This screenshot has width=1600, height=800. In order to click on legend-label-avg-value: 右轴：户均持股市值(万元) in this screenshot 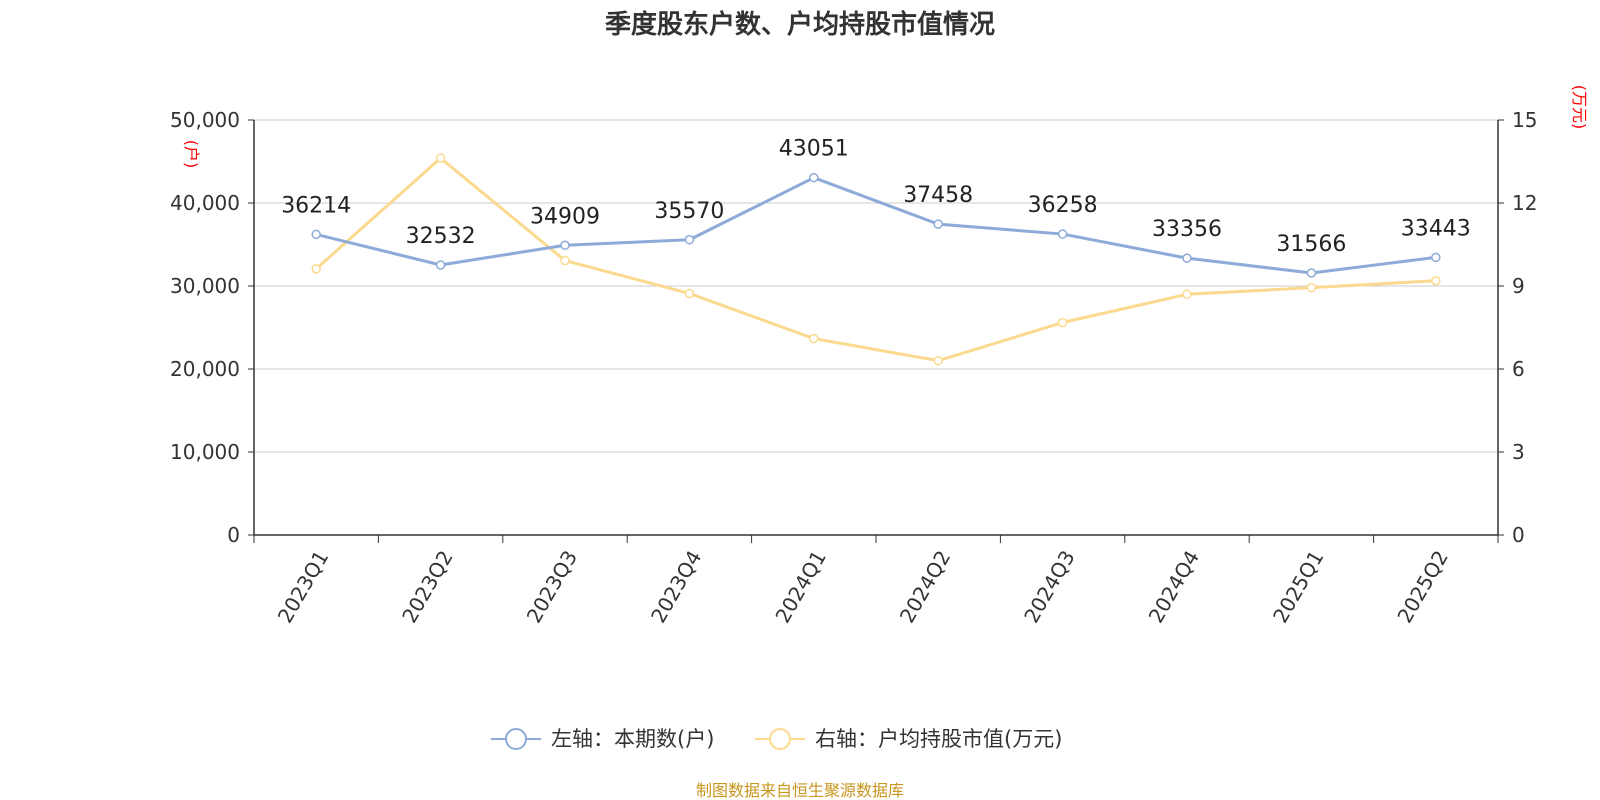, I will do `click(938, 739)`.